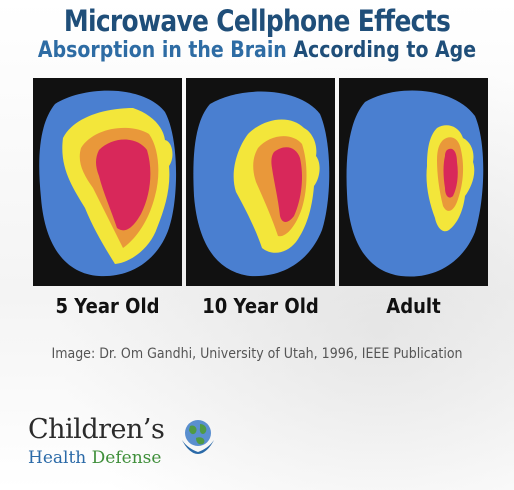  Describe the element at coordinates (413, 182) in the screenshot. I see `scan-image-adult` at that location.